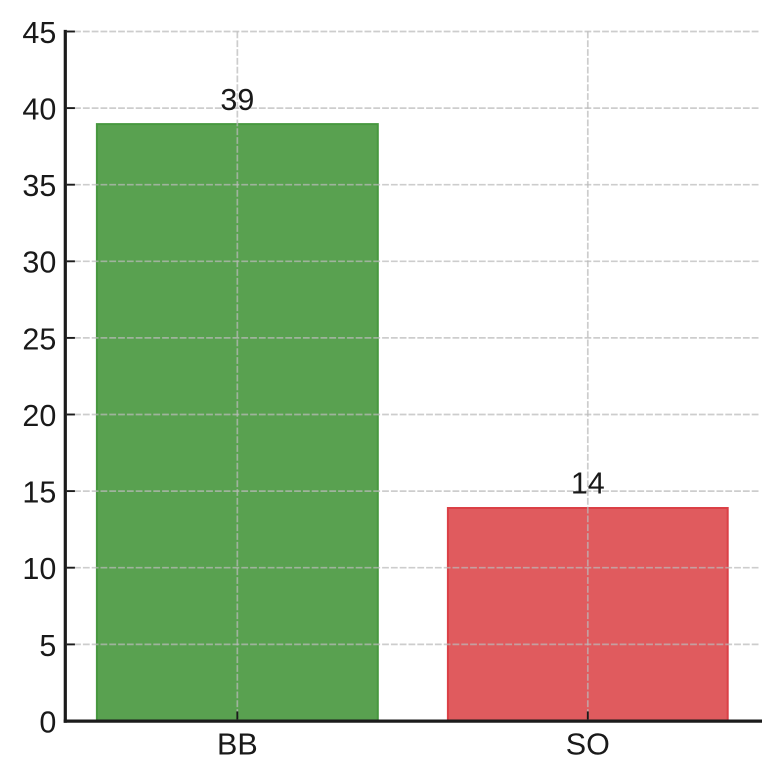 The height and width of the screenshot is (780, 780). What do you see at coordinates (588, 484) in the screenshot?
I see `svg-text: 14` at bounding box center [588, 484].